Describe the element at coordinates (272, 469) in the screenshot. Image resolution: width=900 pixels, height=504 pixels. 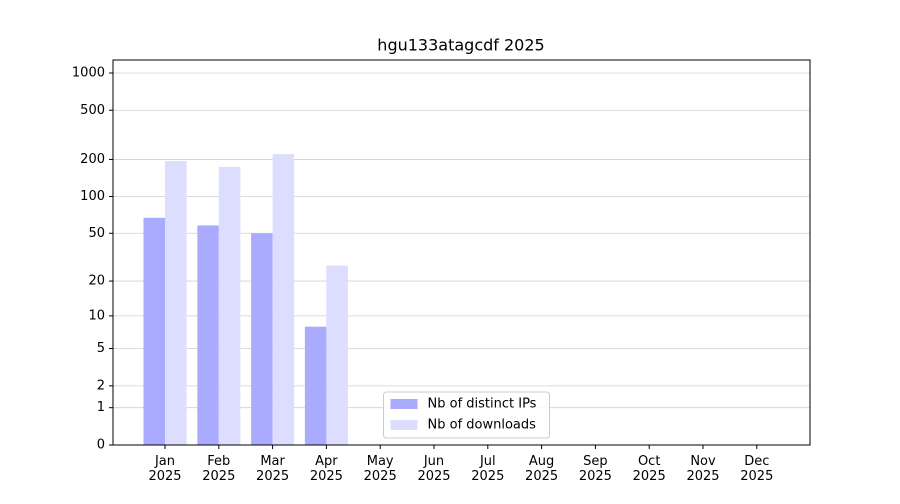
I see `x-tick-label: Mar 2025` at that location.